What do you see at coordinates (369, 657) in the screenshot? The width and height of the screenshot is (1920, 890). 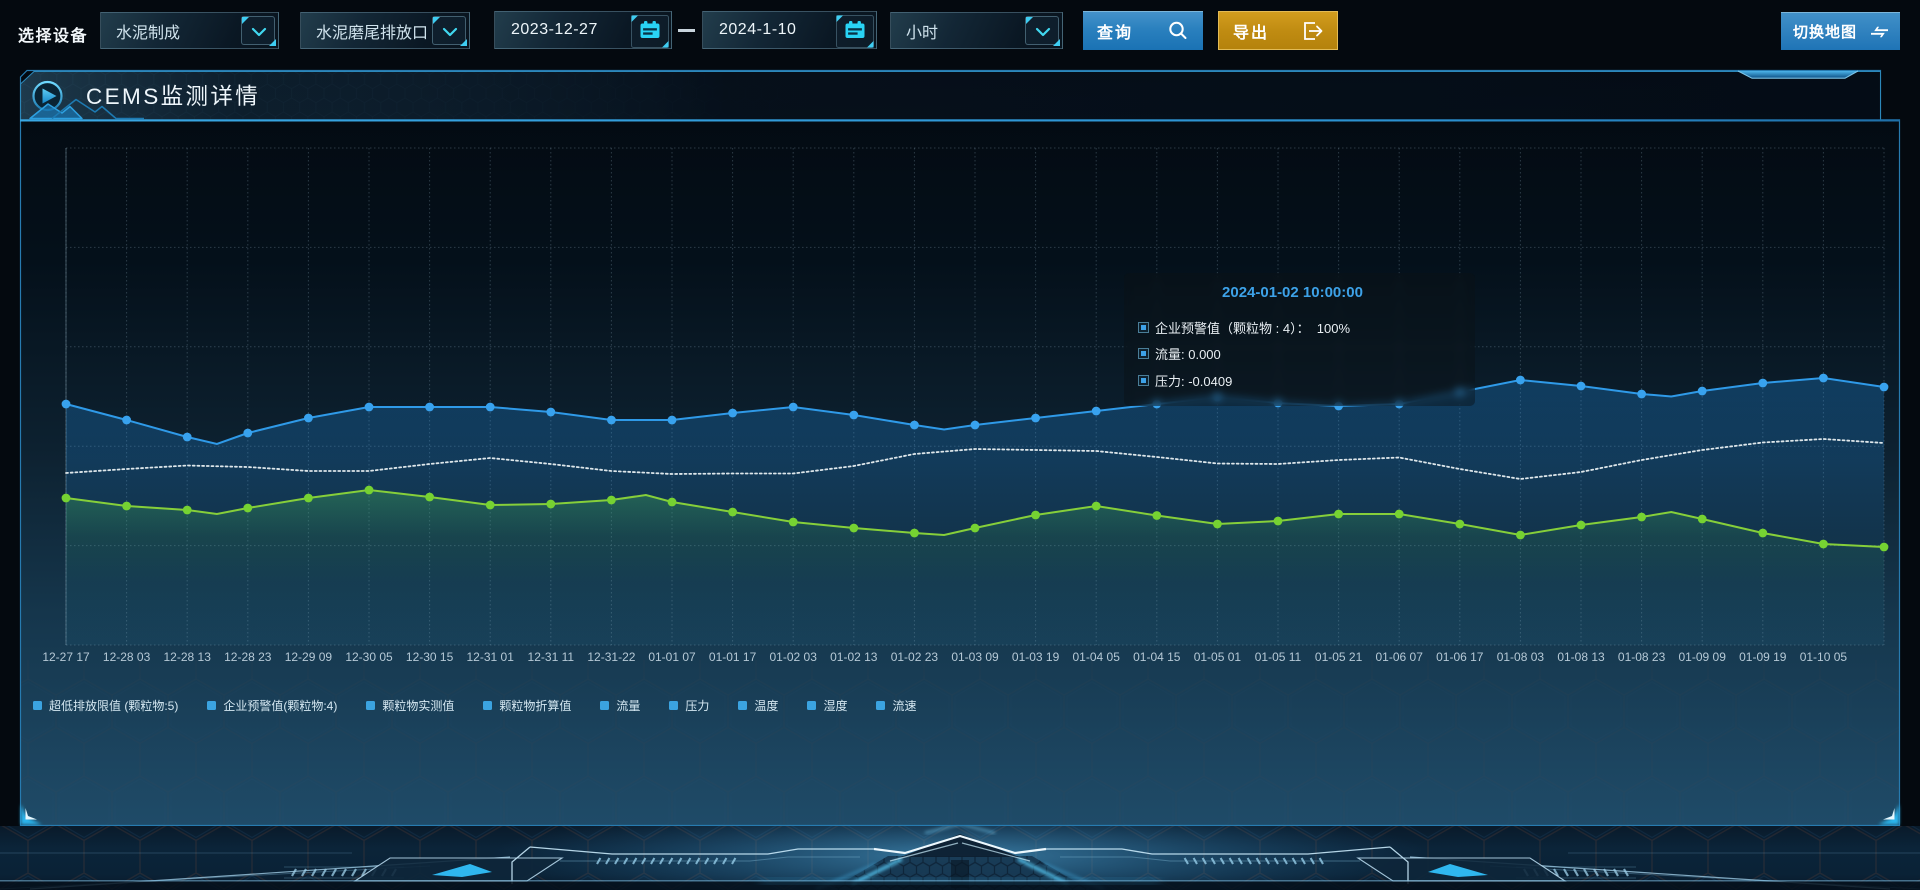 I see `svg-text: 12-30 05` at bounding box center [369, 657].